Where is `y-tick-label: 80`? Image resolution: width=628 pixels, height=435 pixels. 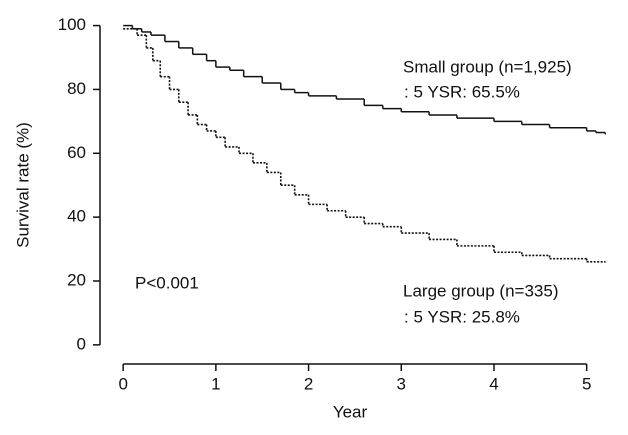 y-tick-label: 80 is located at coordinates (76, 88).